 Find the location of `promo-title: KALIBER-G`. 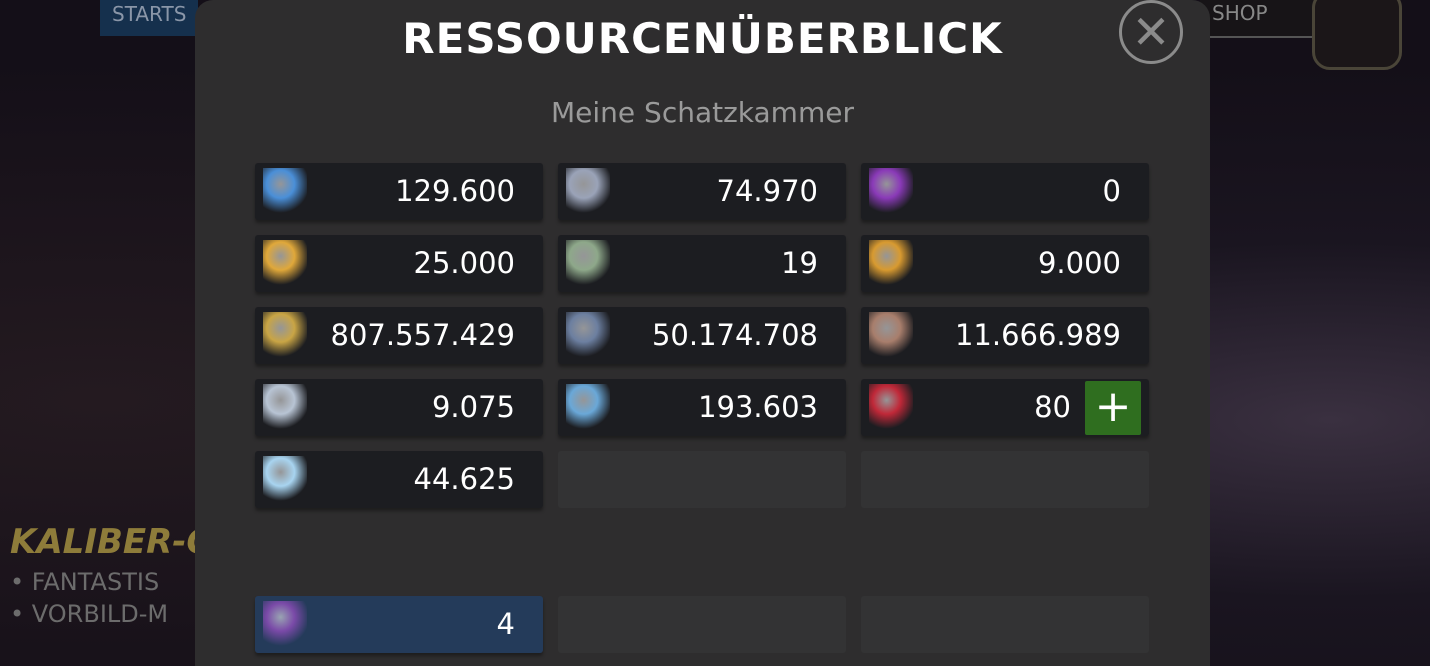

promo-title: KALIBER-G is located at coordinates (112, 542).